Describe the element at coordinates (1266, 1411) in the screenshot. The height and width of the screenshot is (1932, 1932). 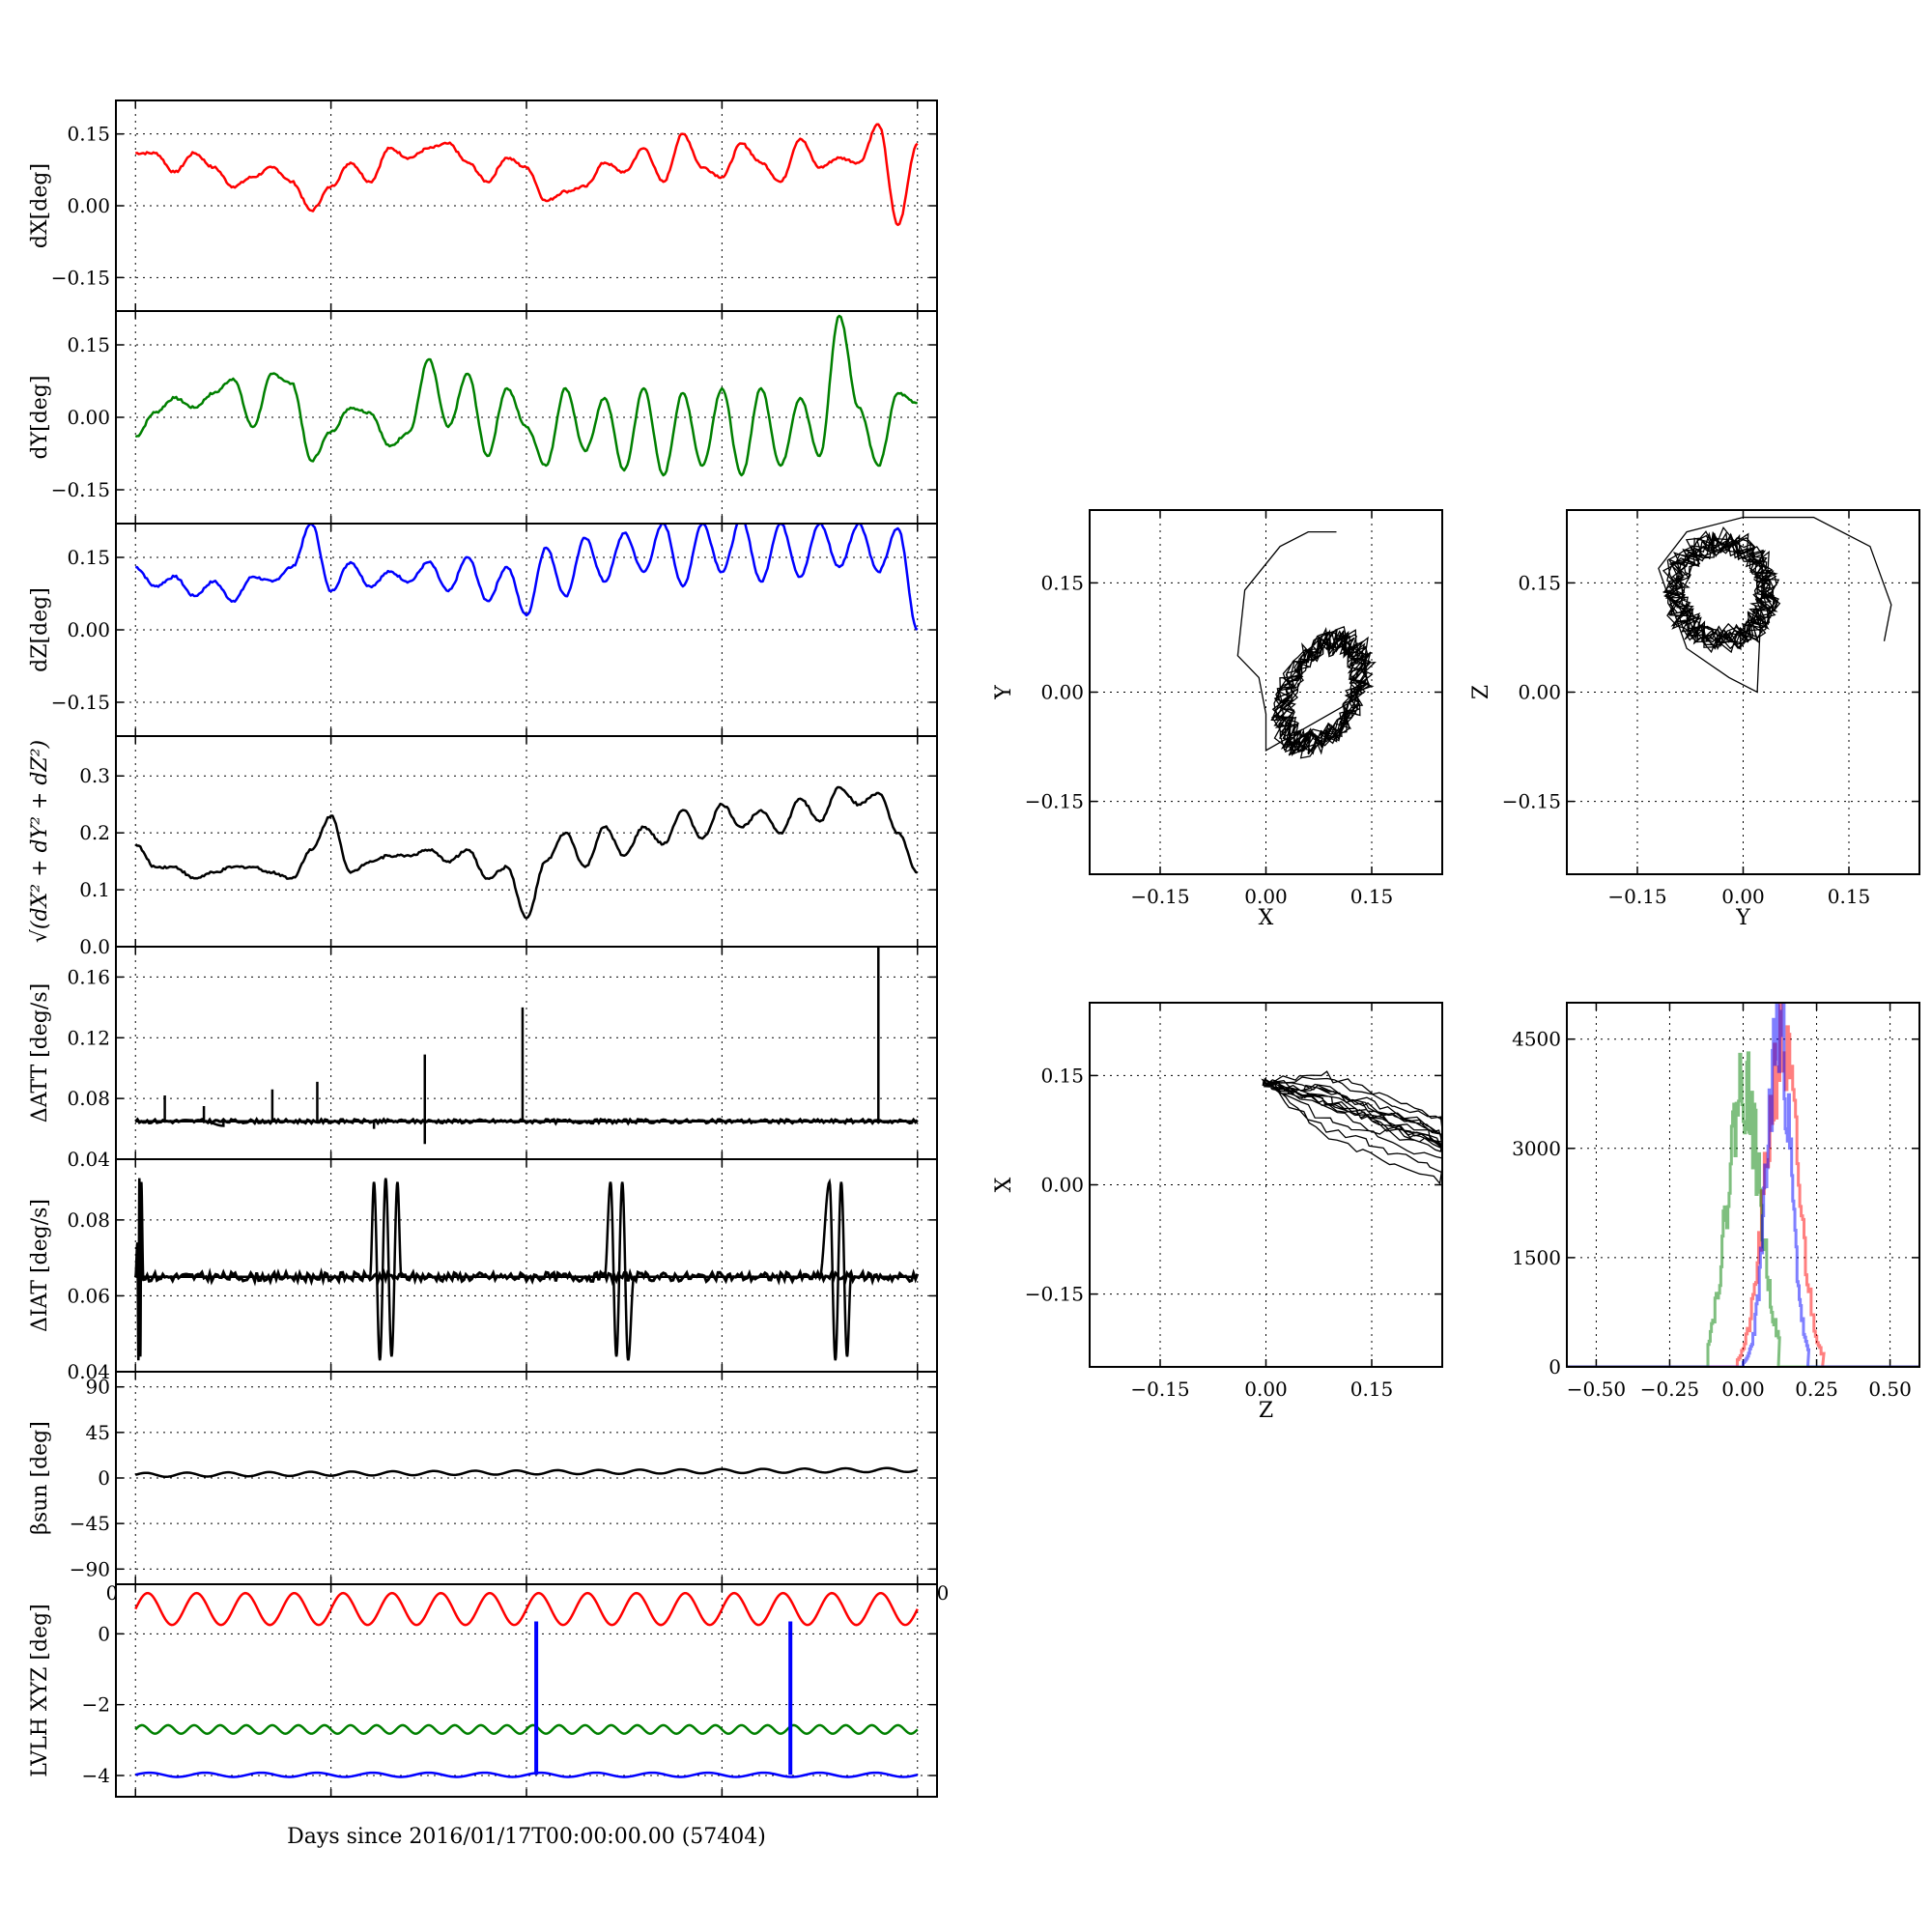
I see `x-axis-label: Z` at that location.